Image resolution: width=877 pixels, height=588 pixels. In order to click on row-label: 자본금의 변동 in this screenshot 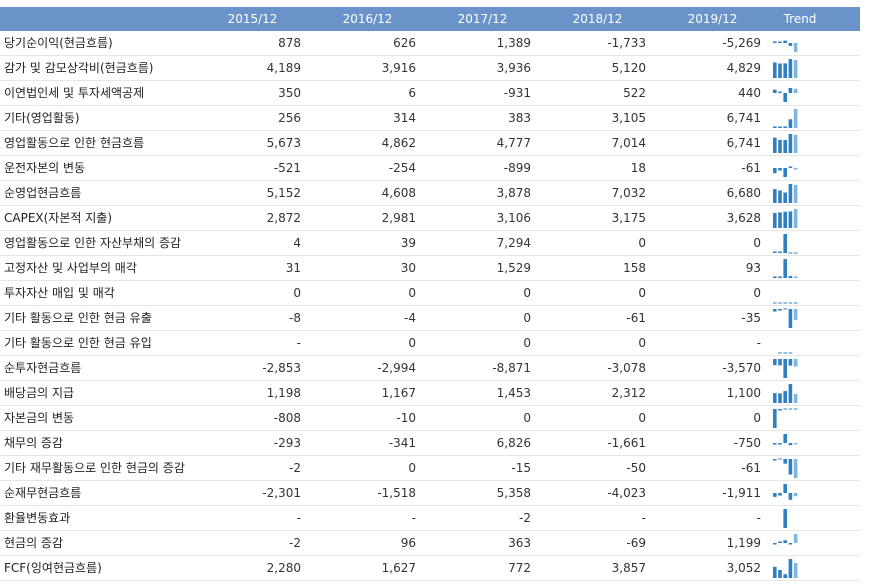, I will do `click(39, 418)`.